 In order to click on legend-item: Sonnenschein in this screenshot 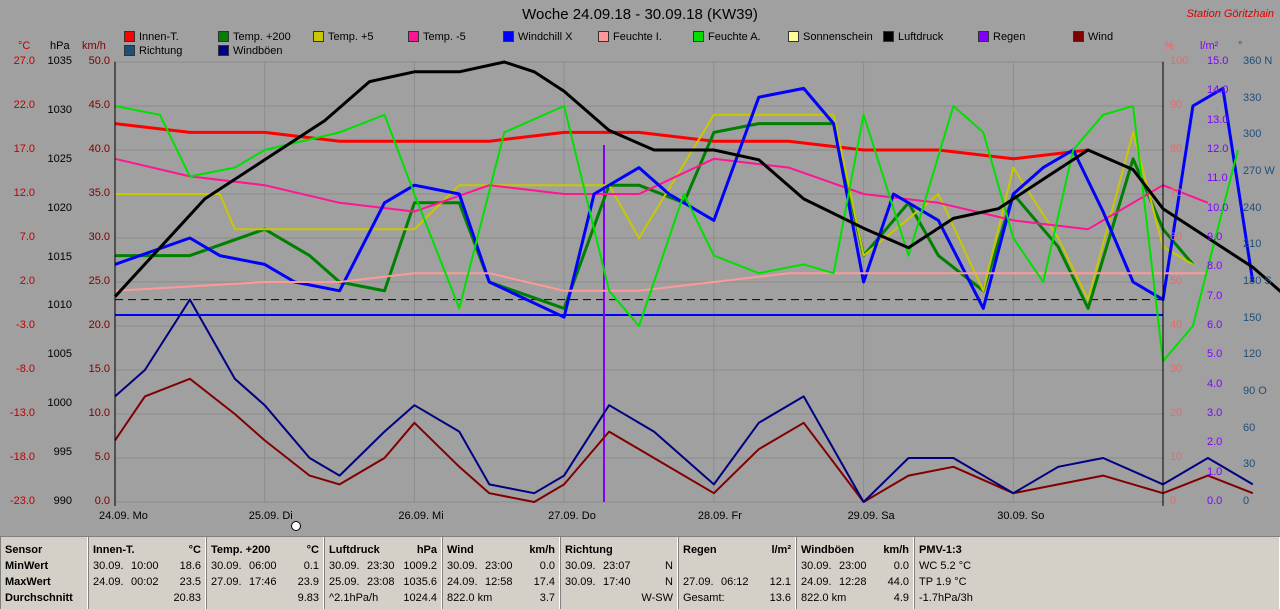, I will do `click(830, 37)`.